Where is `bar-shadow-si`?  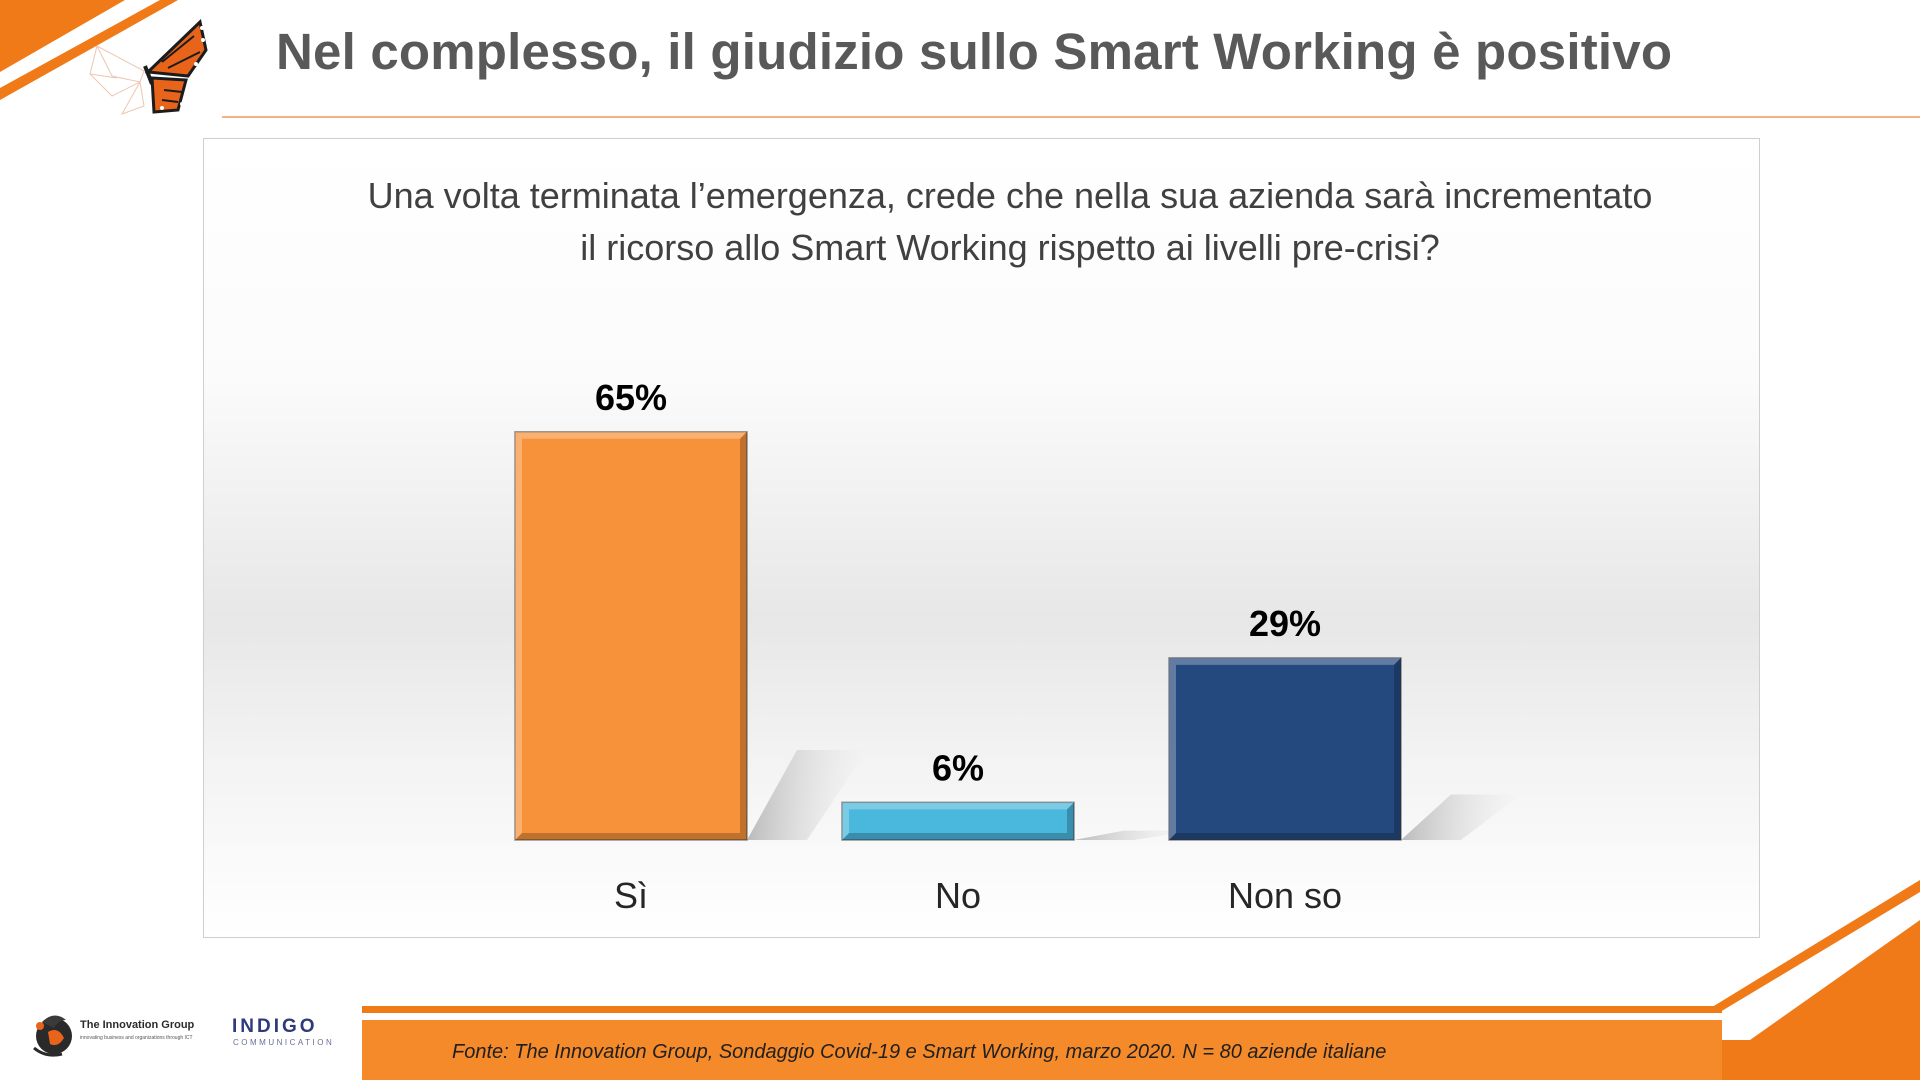
bar-shadow-si is located at coordinates (807, 795).